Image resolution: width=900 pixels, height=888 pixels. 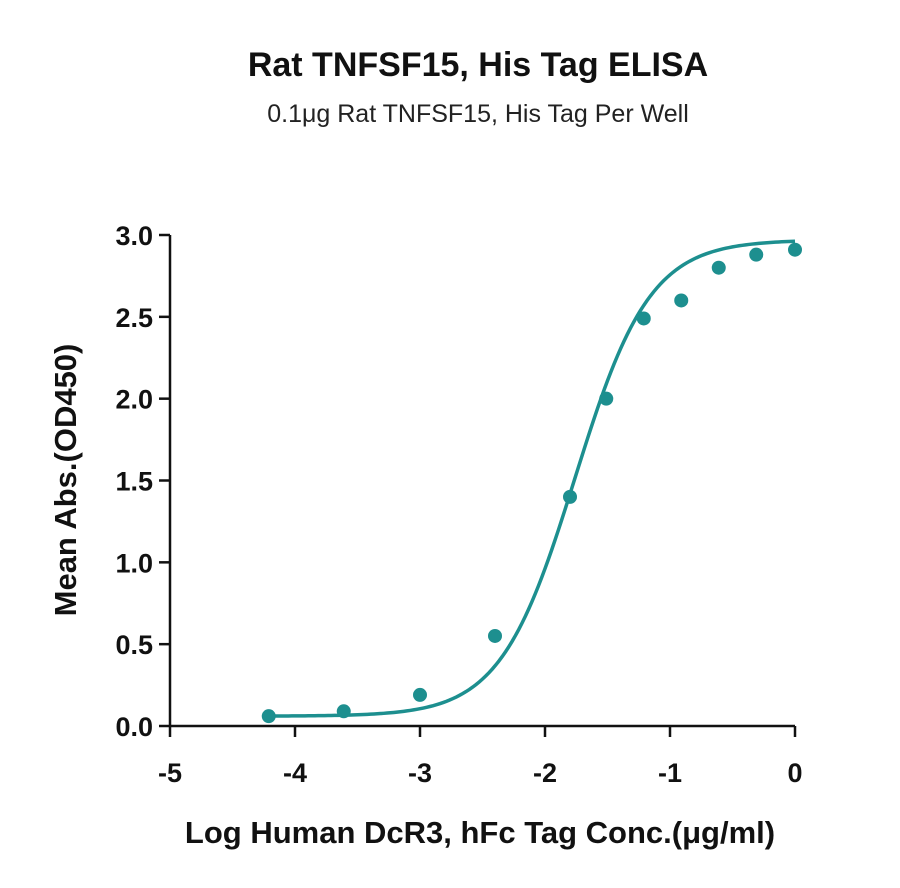 What do you see at coordinates (134, 645) in the screenshot?
I see `y-tick-label: 0.5` at bounding box center [134, 645].